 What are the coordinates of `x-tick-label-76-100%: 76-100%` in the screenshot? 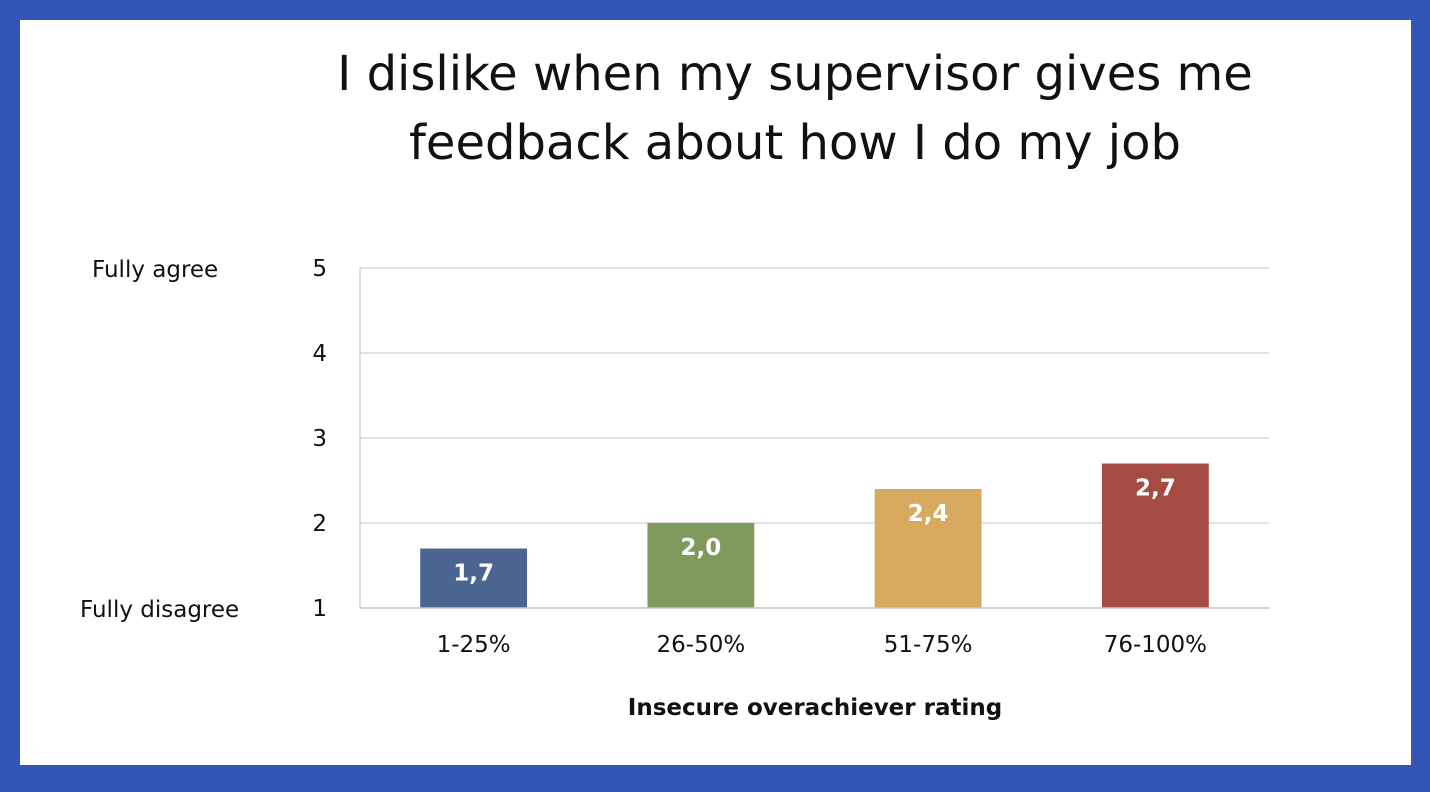 It's located at (1155, 645).